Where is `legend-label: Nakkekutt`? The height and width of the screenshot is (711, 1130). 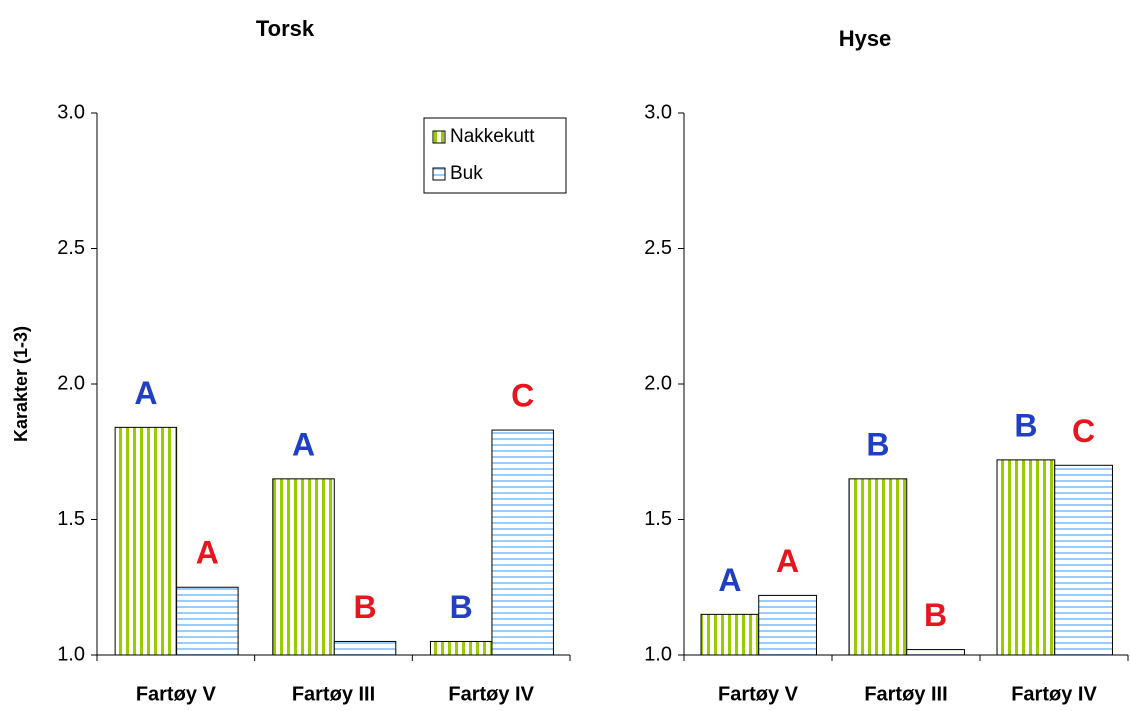 legend-label: Nakkekutt is located at coordinates (492, 136).